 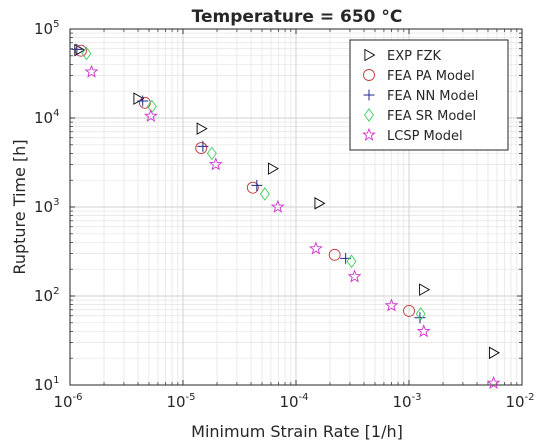 I want to click on legend-box, so click(x=429, y=95).